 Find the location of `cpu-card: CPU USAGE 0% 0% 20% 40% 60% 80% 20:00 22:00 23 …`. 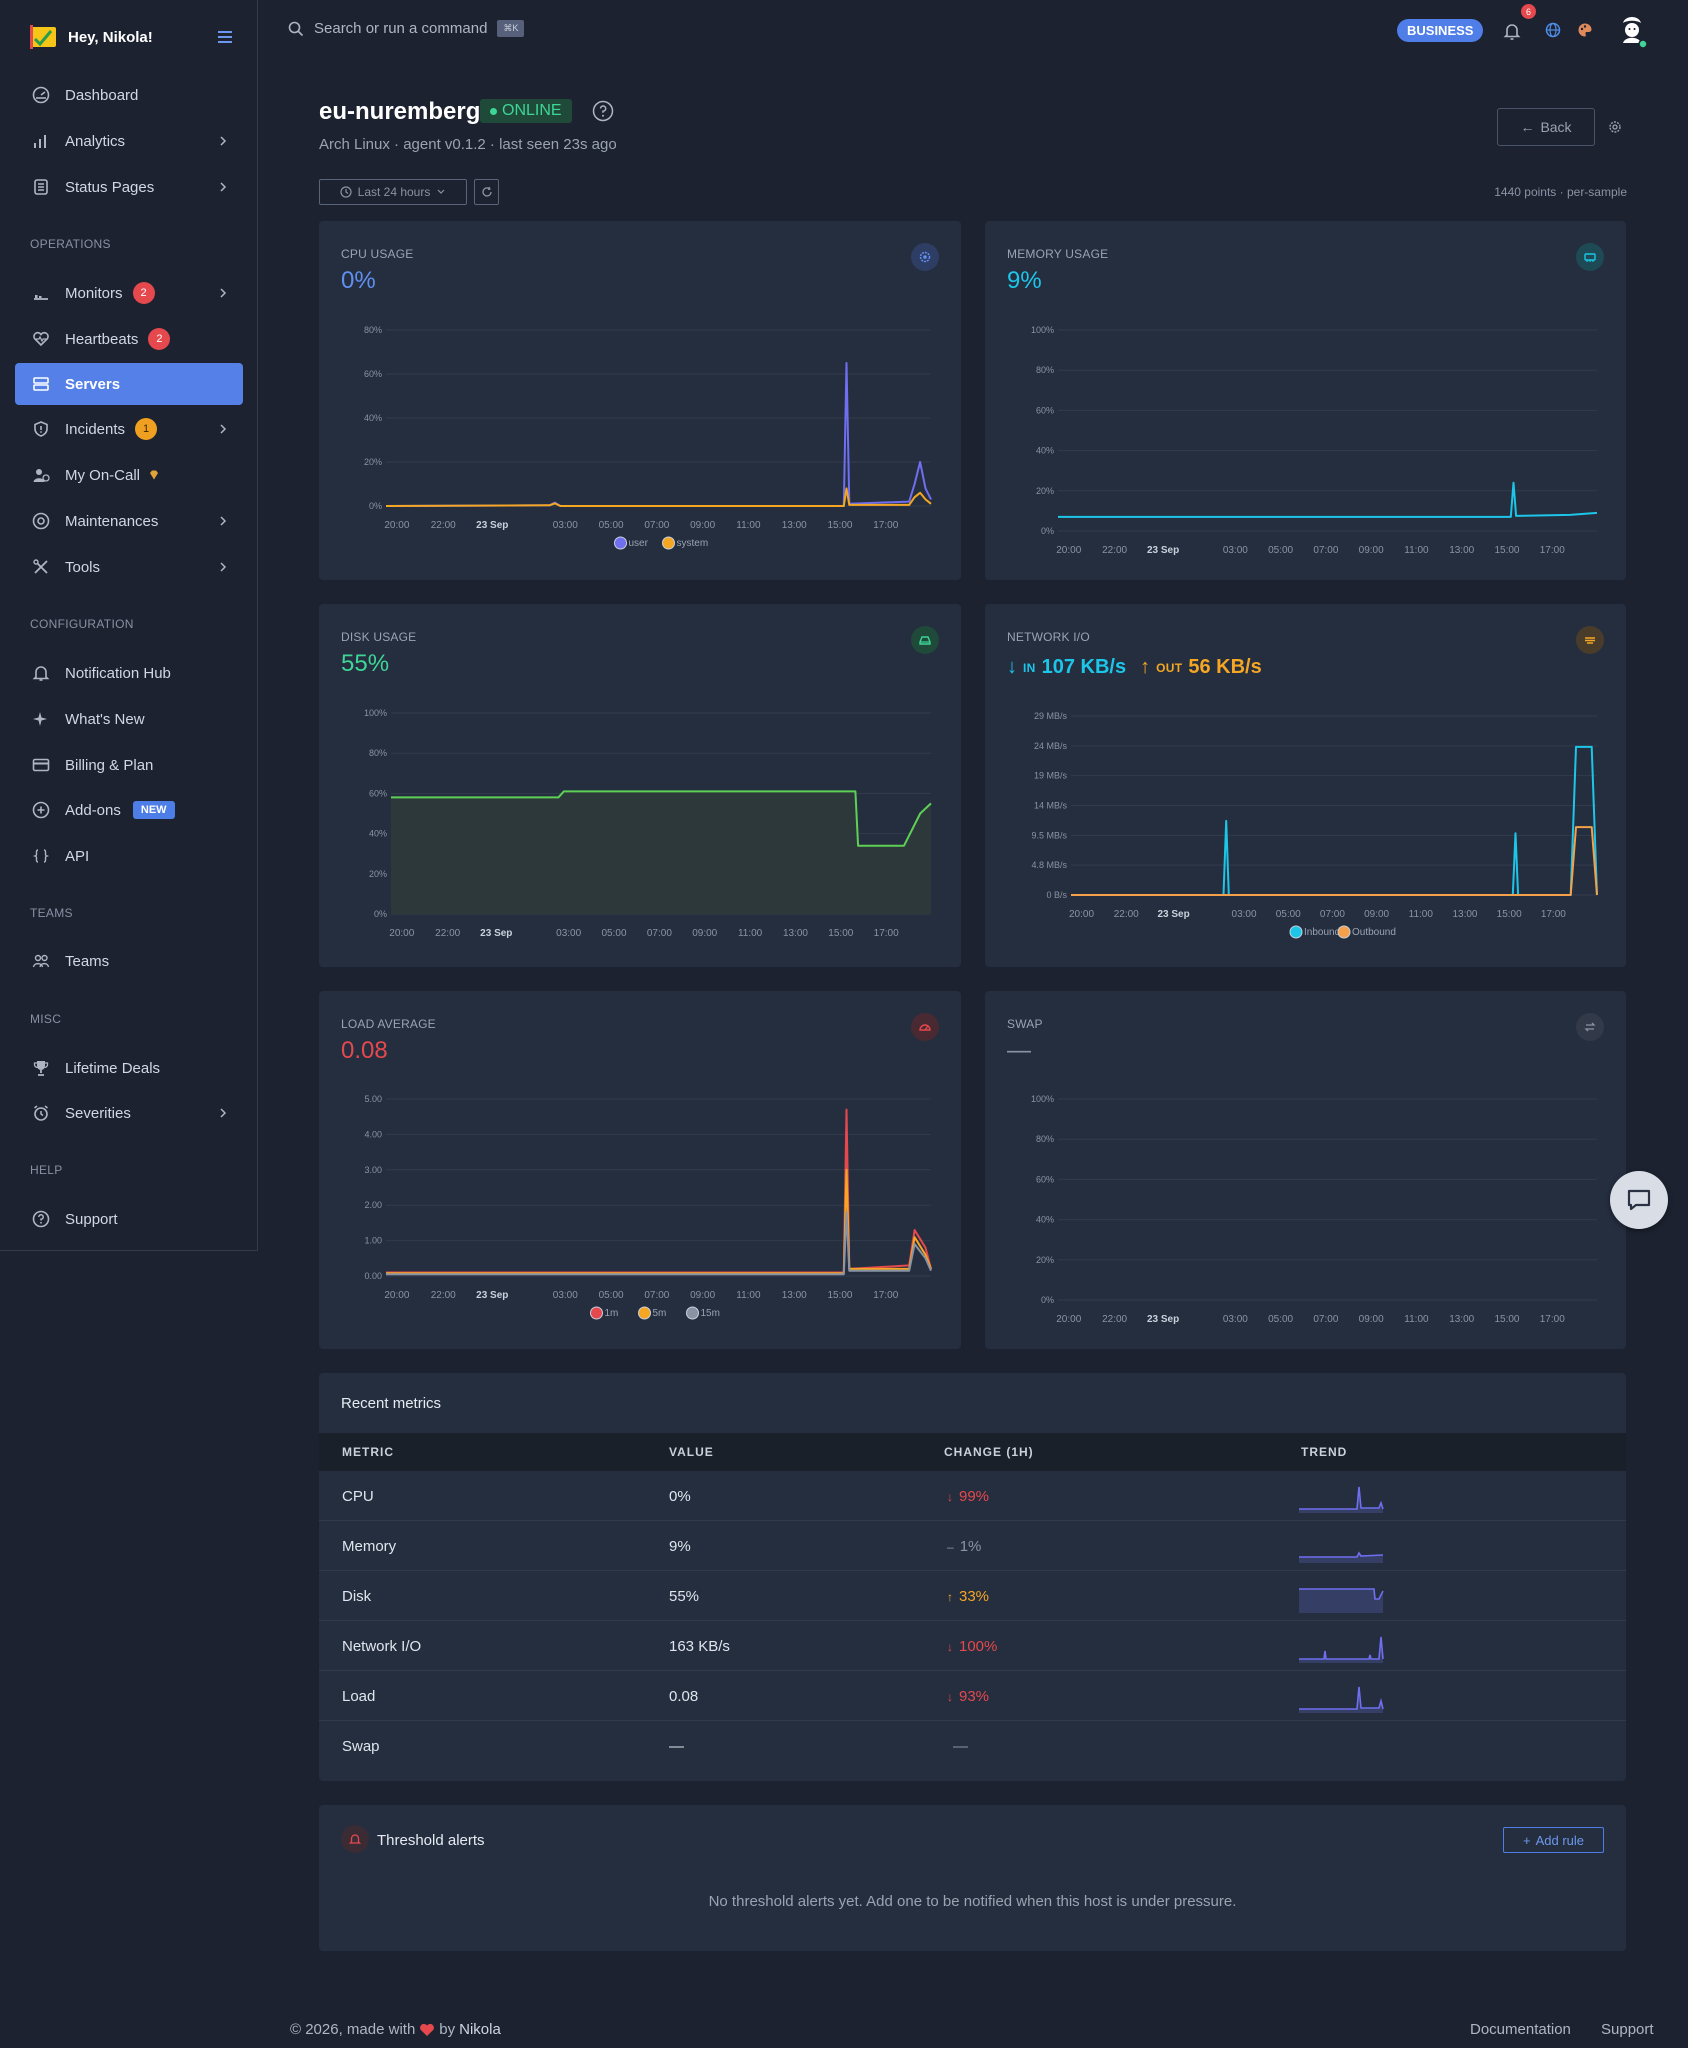

cpu-card: CPU USAGE 0% 0% 20% 40% 60% 80% 20:00 22:00 23 … is located at coordinates (640, 400).